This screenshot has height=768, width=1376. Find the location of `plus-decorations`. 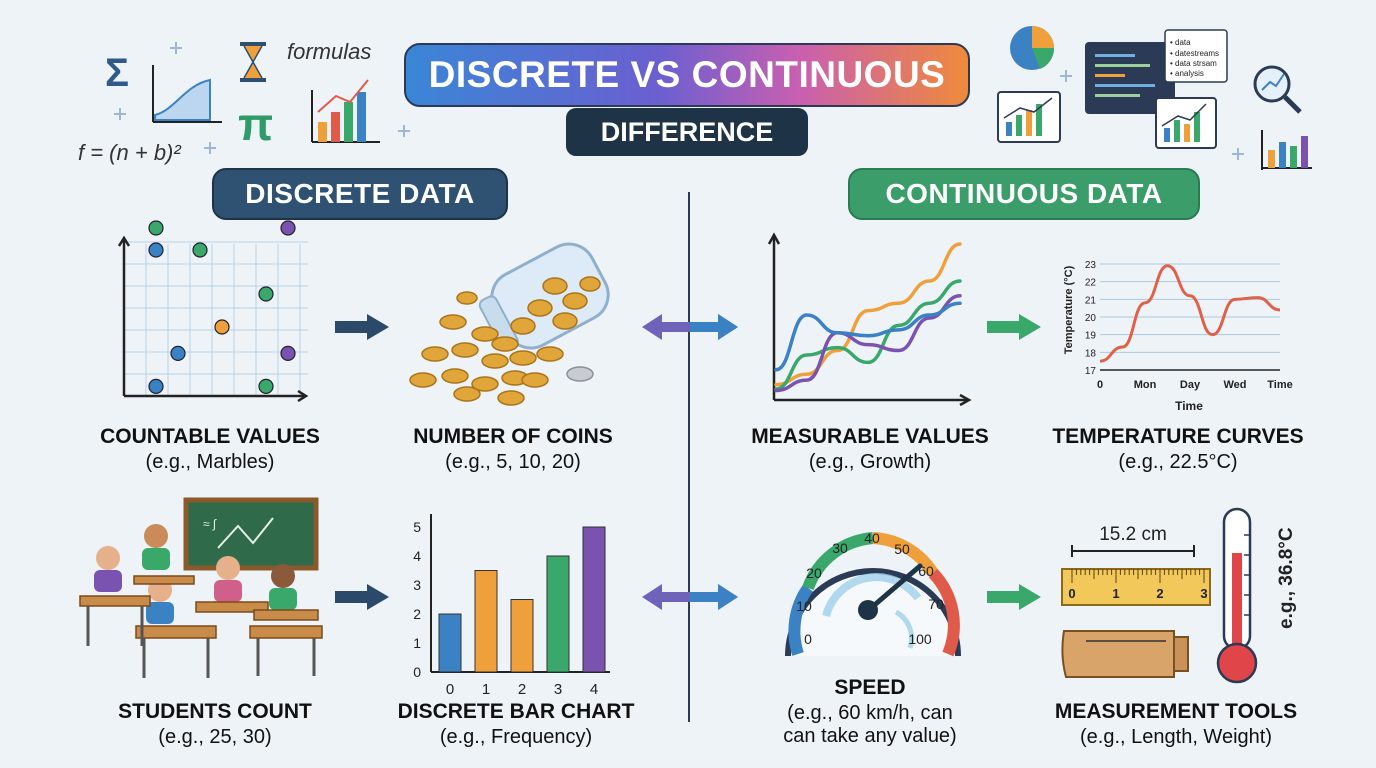

plus-decorations is located at coordinates (679, 101).